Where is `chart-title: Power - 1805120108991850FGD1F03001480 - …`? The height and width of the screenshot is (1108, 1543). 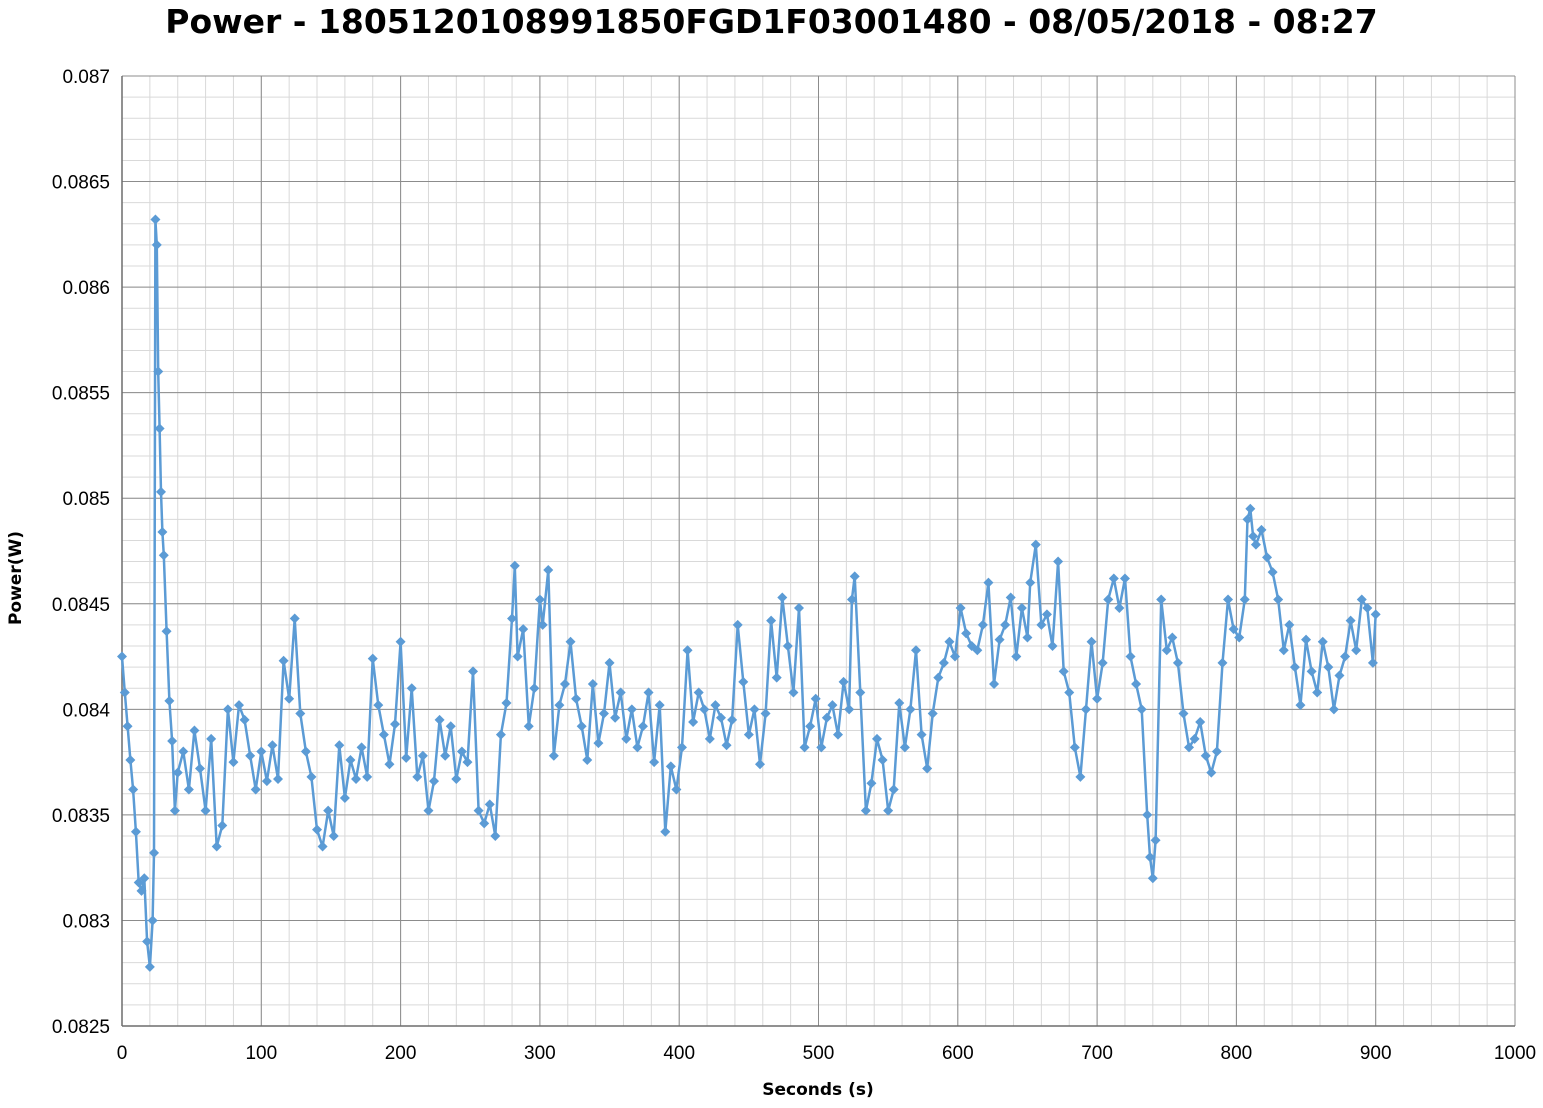
chart-title: Power - 1805120108991850FGD1F03001480 - … is located at coordinates (771, 21).